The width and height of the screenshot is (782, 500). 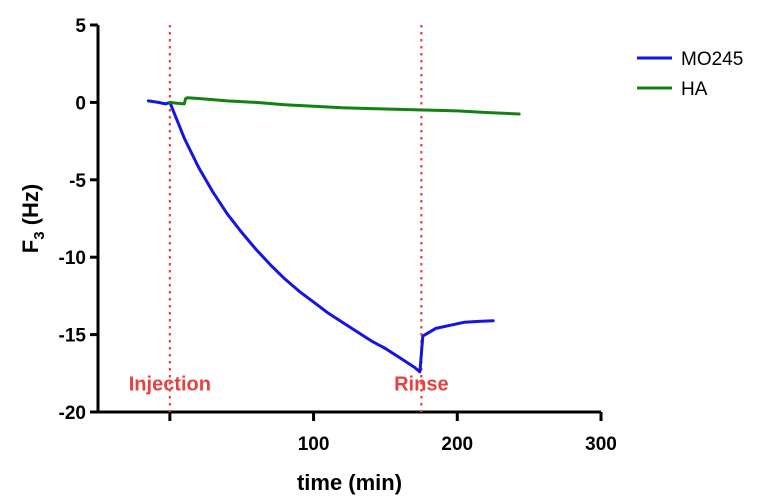 I want to click on y-axis-title: F3 (Hz), so click(x=33, y=218).